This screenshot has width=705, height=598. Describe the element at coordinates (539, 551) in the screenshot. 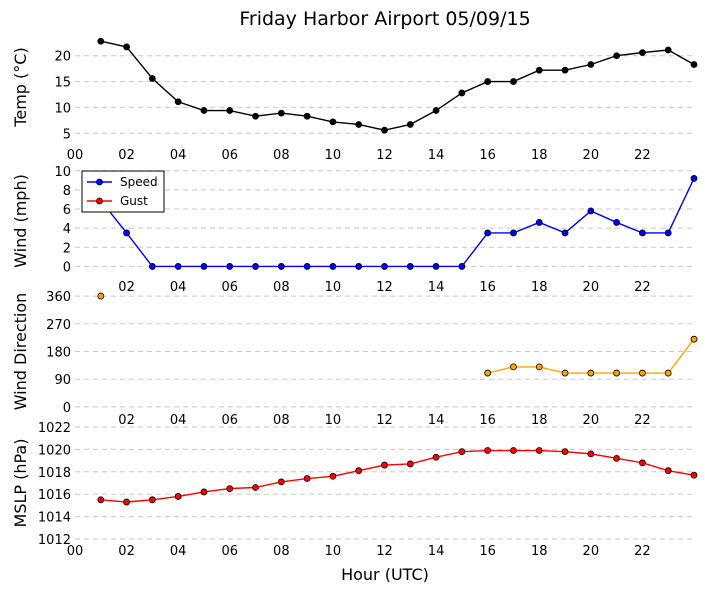

I see `x-tick-label-panel-4: 18` at that location.